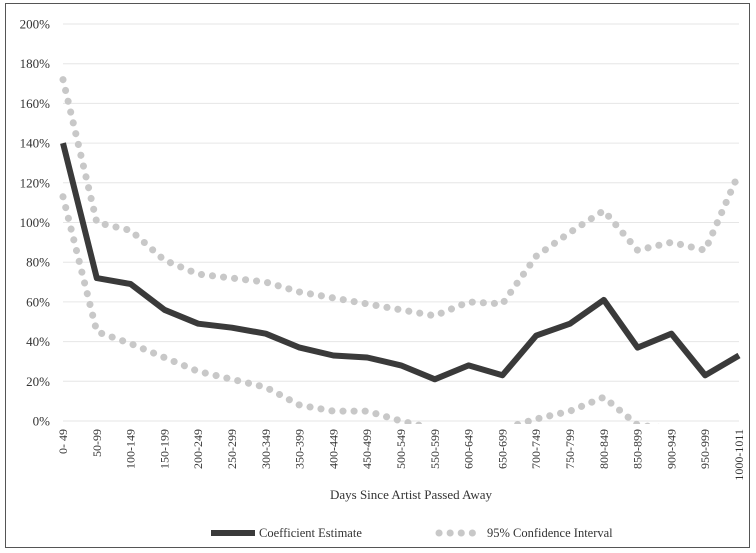  I want to click on x-tick-label: 700-749, so click(536, 449).